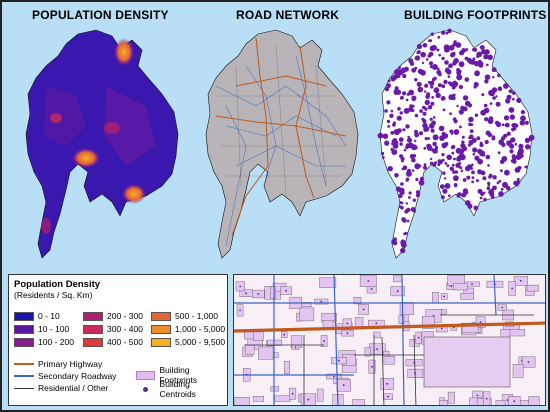 This screenshot has width=550, height=412. Describe the element at coordinates (58, 364) in the screenshot. I see `legend-primary-highway: Primary Highway` at that location.